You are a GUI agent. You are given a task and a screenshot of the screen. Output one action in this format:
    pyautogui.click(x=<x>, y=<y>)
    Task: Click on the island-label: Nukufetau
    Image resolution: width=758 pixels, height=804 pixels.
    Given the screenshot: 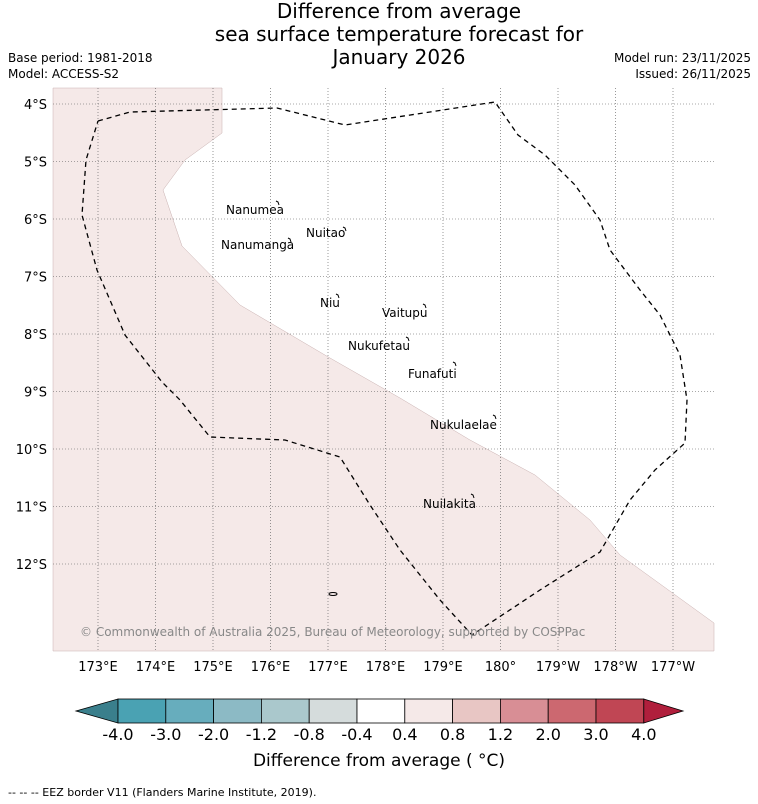 What is the action you would take?
    pyautogui.click(x=379, y=346)
    